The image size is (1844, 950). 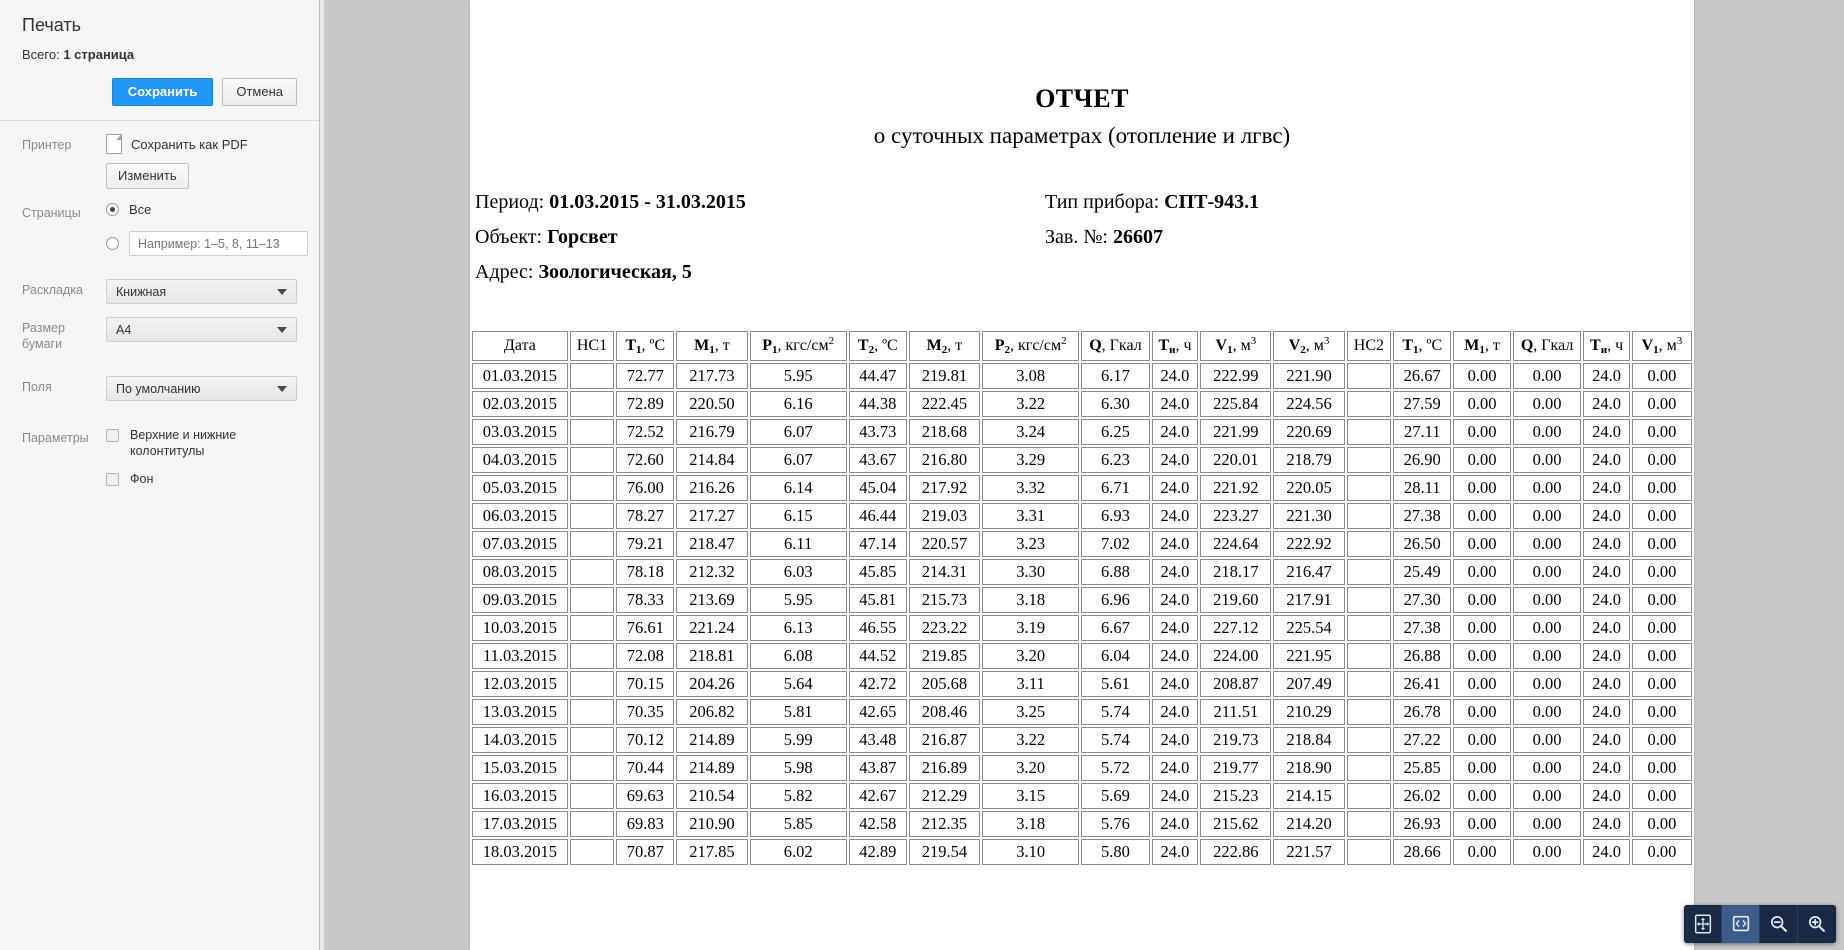 I want to click on table-cell: 6.93, so click(x=1115, y=516).